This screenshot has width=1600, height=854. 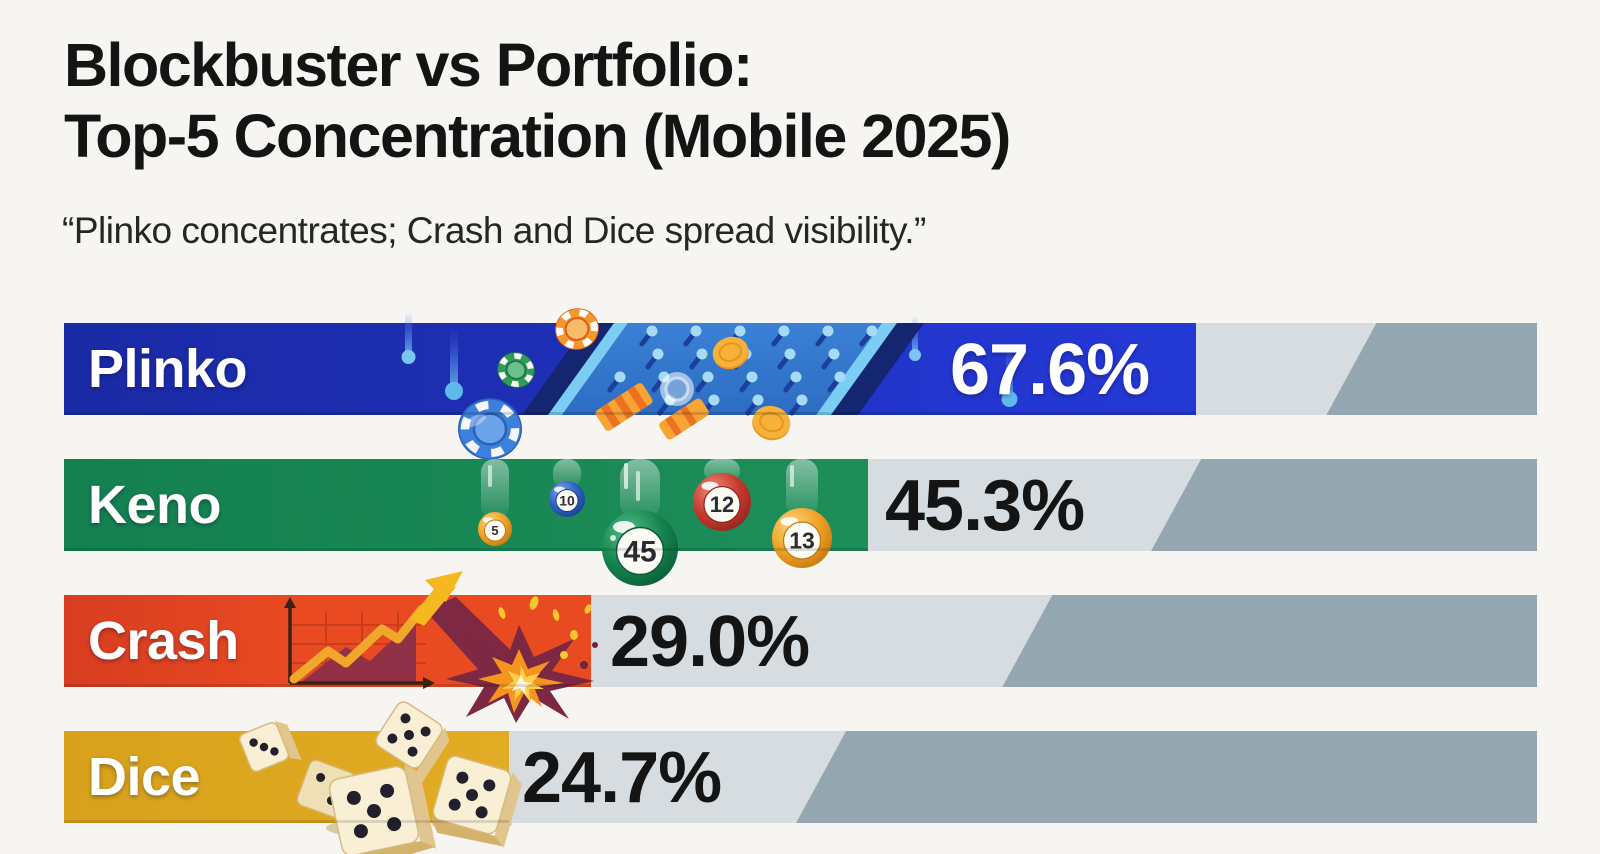 I want to click on svg-text: 10, so click(x=567, y=500).